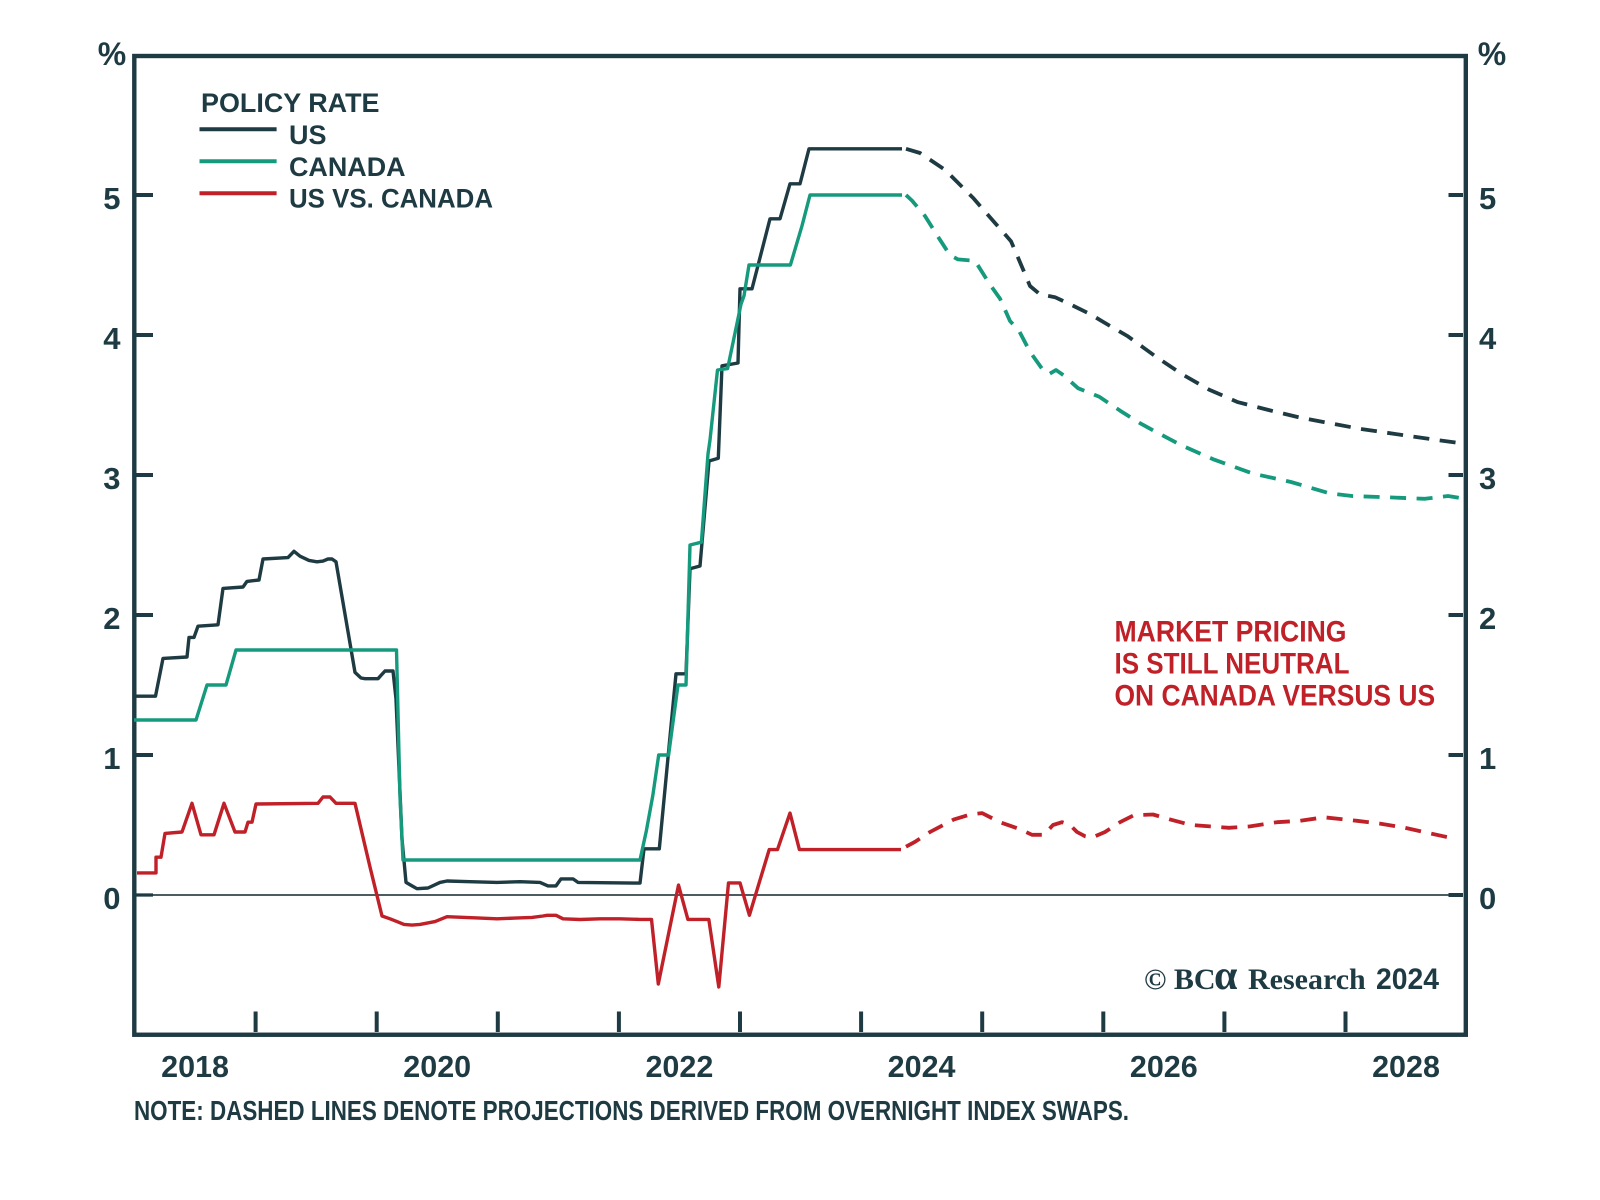  Describe the element at coordinates (1406, 1067) in the screenshot. I see `svg-text: 2028` at that location.